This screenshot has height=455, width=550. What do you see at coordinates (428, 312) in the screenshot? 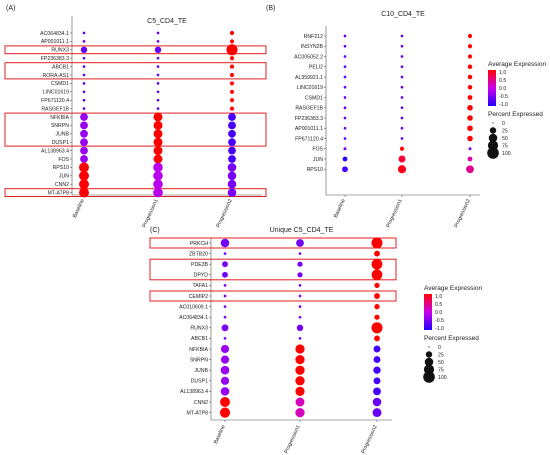
I see `color-scale-bar` at bounding box center [428, 312].